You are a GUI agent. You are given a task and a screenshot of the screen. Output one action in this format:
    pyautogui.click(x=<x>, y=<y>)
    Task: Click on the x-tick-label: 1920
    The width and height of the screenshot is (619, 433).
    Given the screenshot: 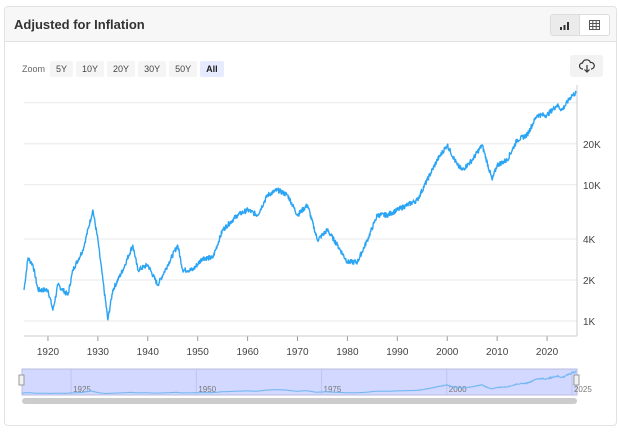 What is the action you would take?
    pyautogui.click(x=48, y=352)
    